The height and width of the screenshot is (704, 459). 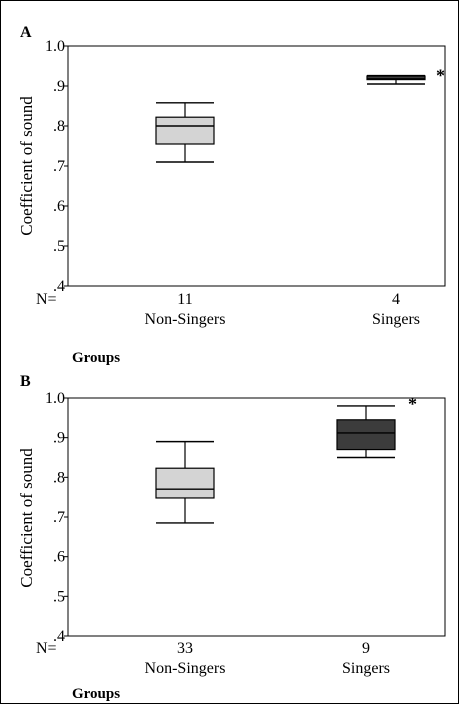 What do you see at coordinates (185, 319) in the screenshot?
I see `panel-a-category-label: Non-Singers` at bounding box center [185, 319].